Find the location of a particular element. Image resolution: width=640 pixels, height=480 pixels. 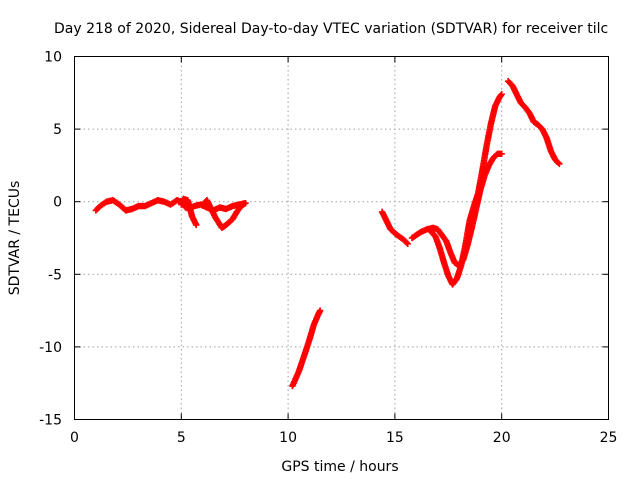

x-tick-label: 20 is located at coordinates (502, 438).